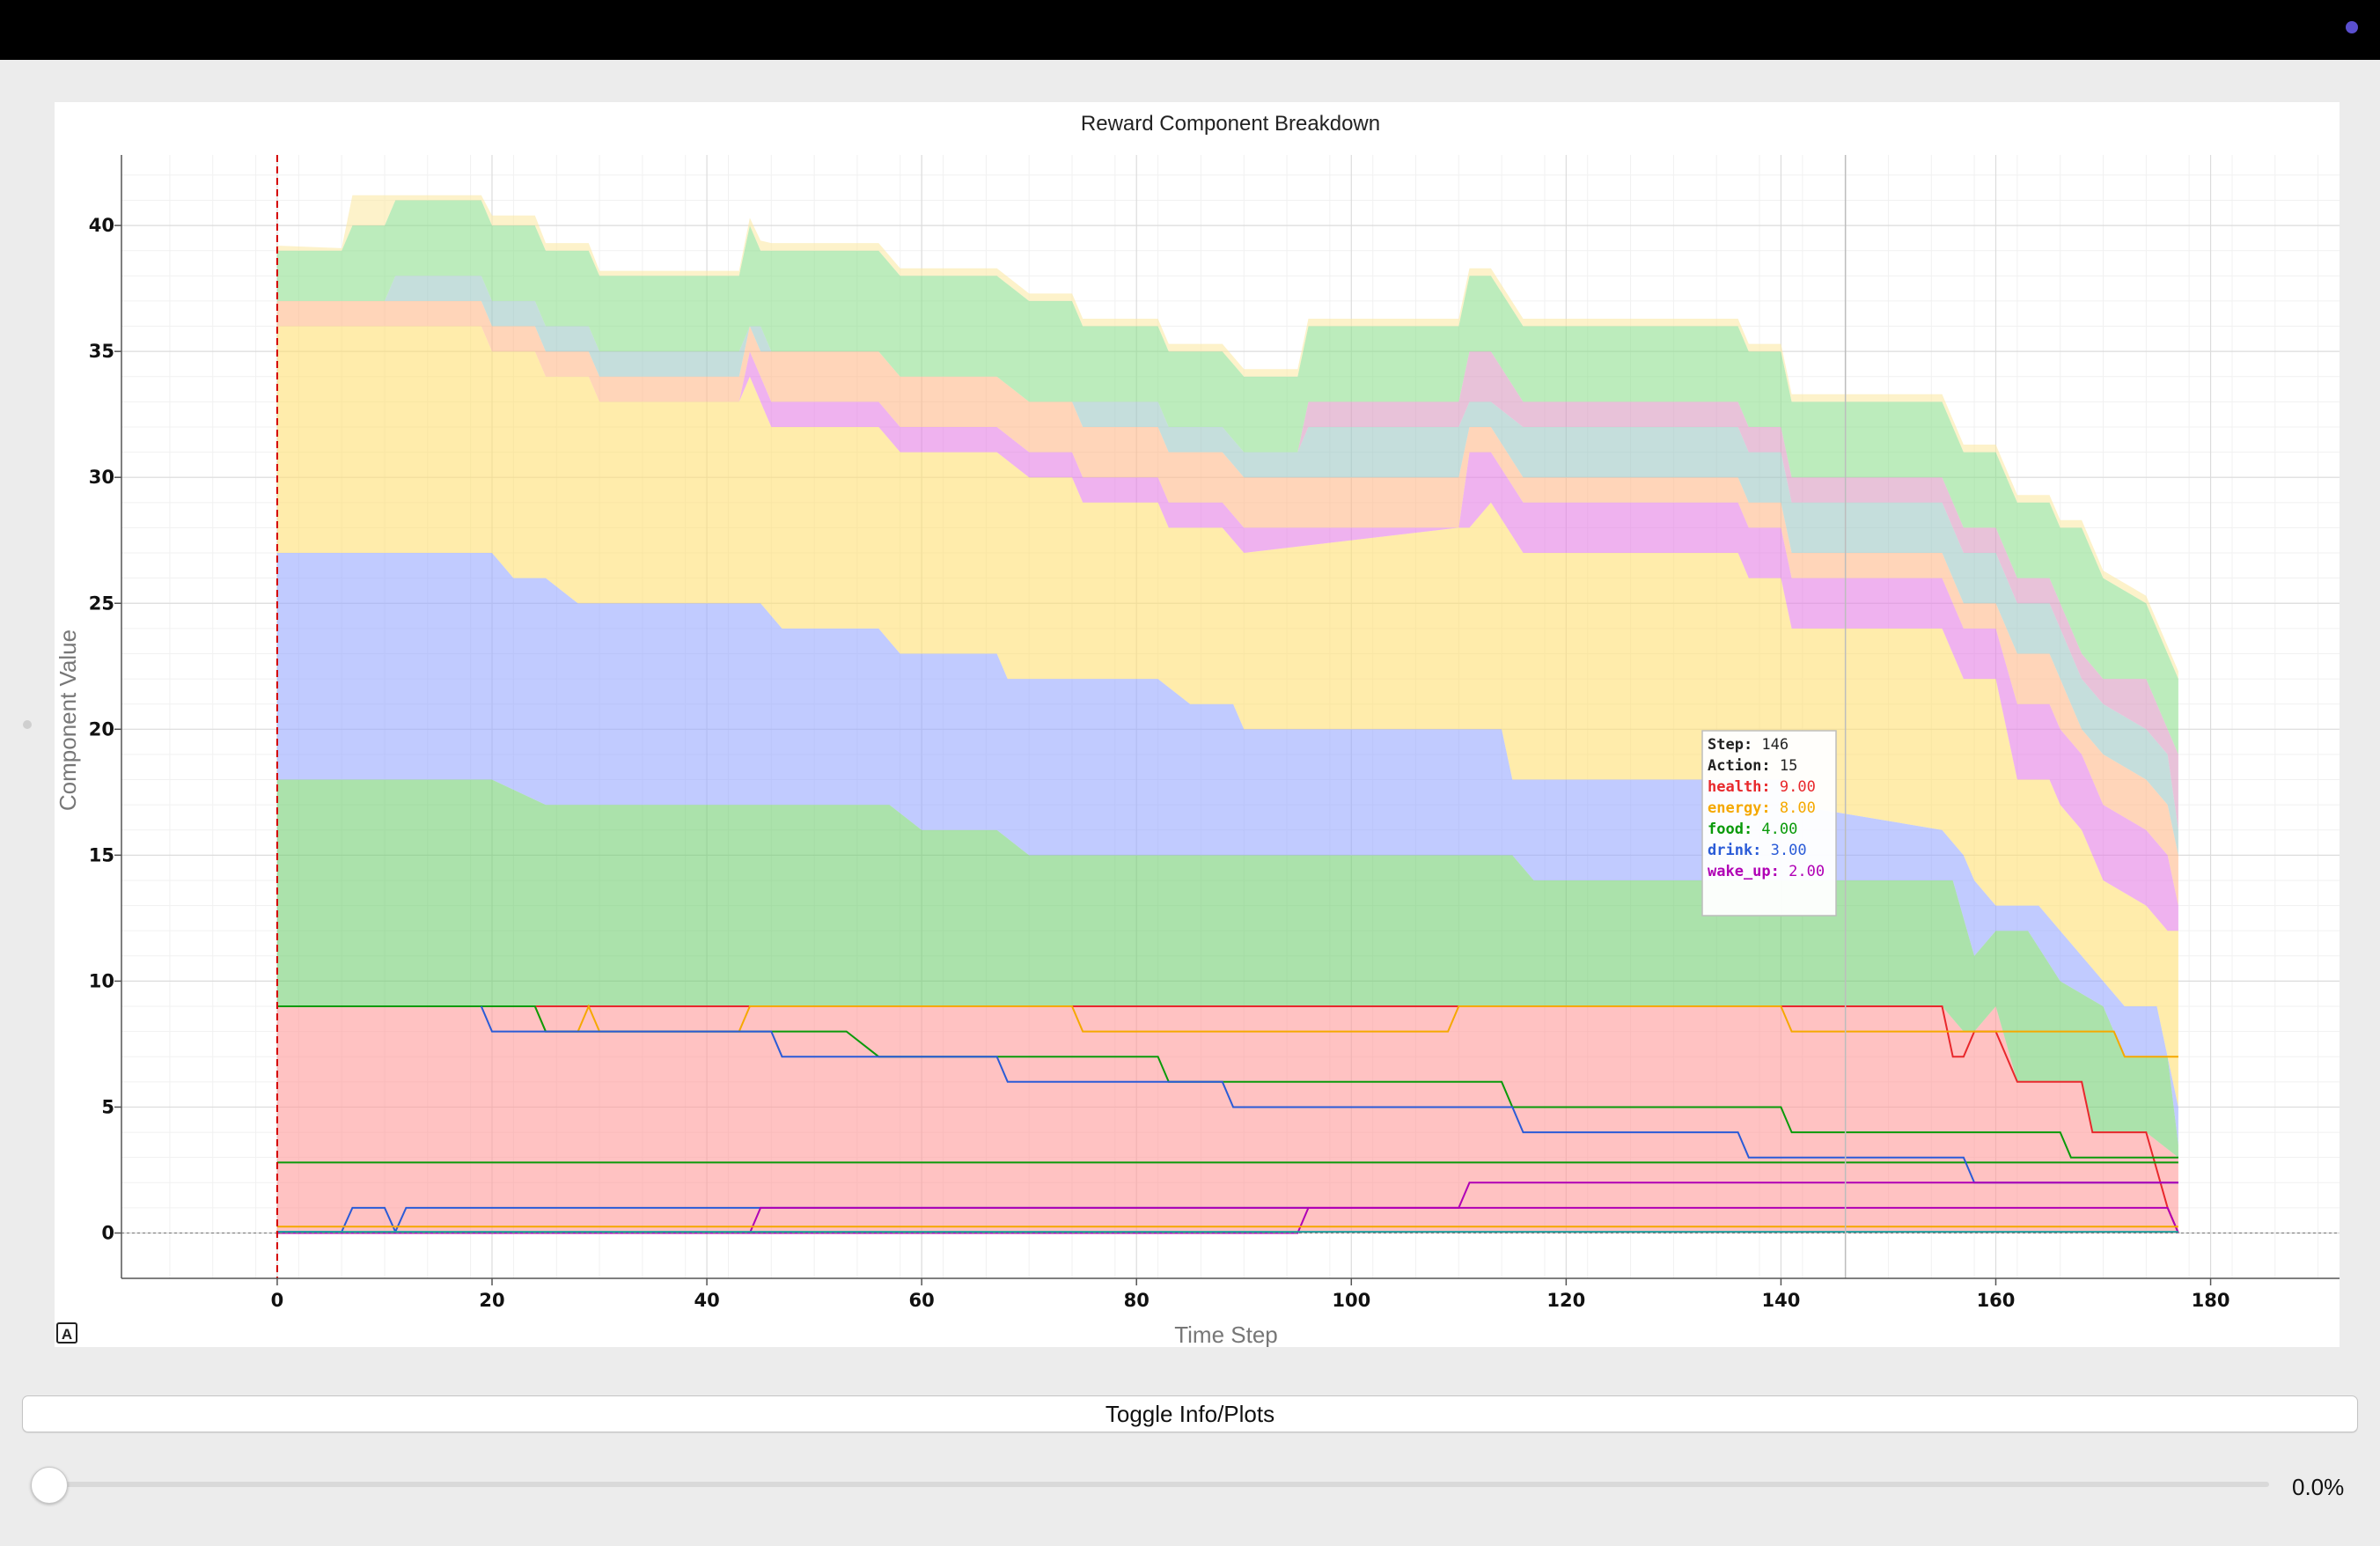 This screenshot has height=1546, width=2380. Describe the element at coordinates (1744, 766) in the screenshot. I see `tooltip-key: Action:` at that location.